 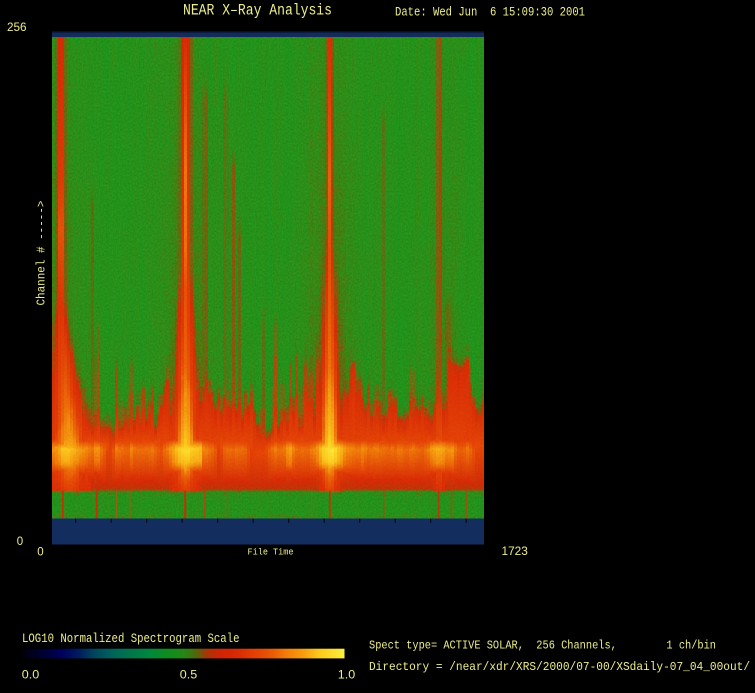 What do you see at coordinates (515, 551) in the screenshot?
I see `svg-text: 1723` at bounding box center [515, 551].